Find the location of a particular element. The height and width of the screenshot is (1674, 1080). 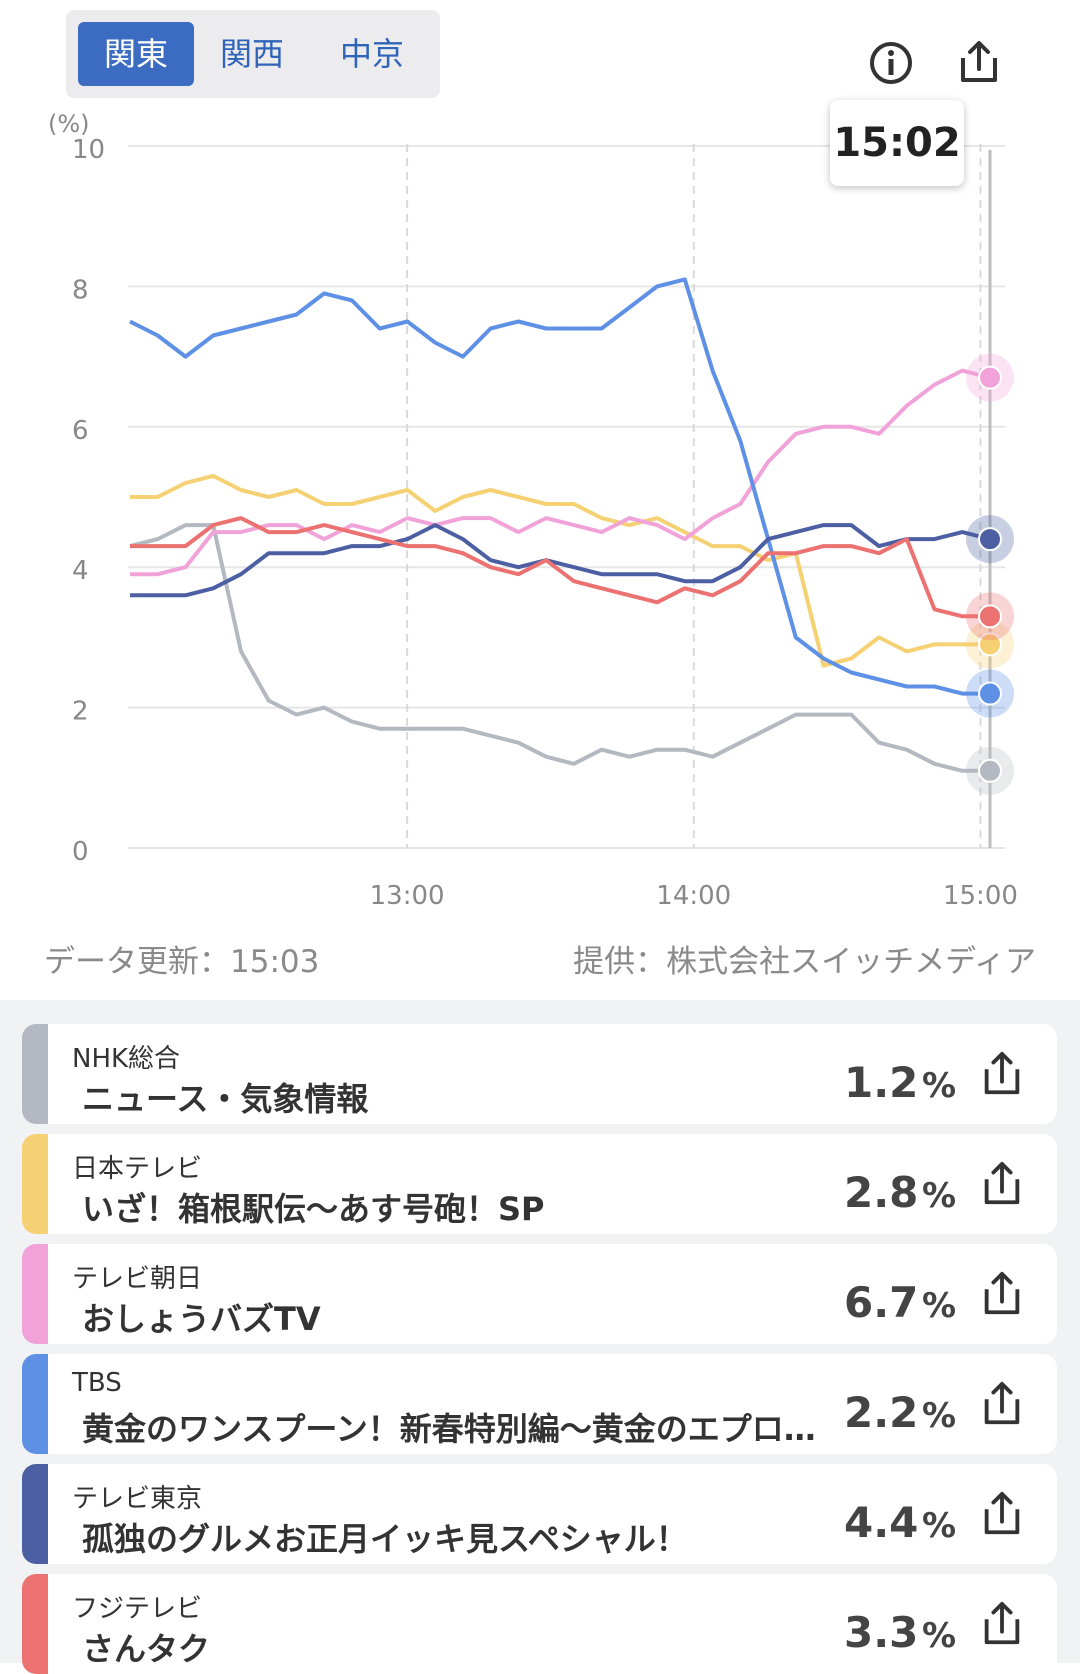

data-updated-label: データ更新：15:03 is located at coordinates (182, 962).